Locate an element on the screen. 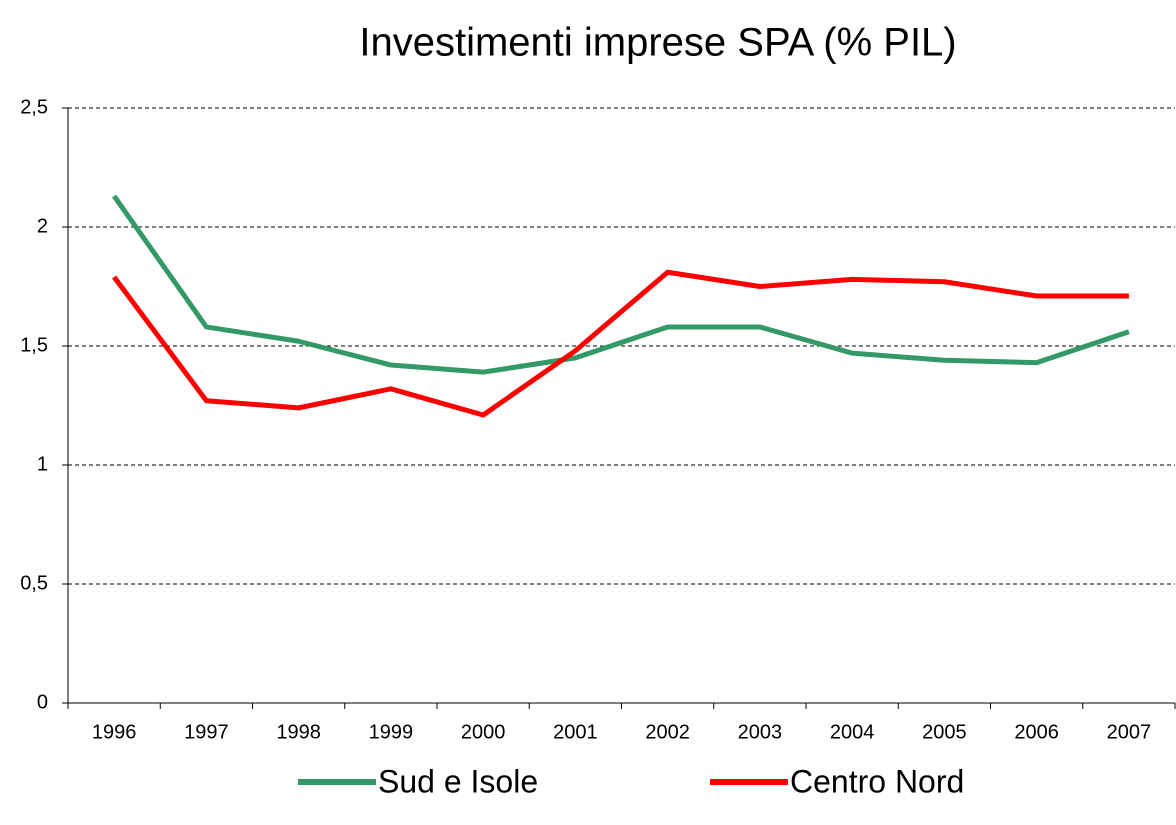  x-tick-label: 2006 is located at coordinates (1036, 732).